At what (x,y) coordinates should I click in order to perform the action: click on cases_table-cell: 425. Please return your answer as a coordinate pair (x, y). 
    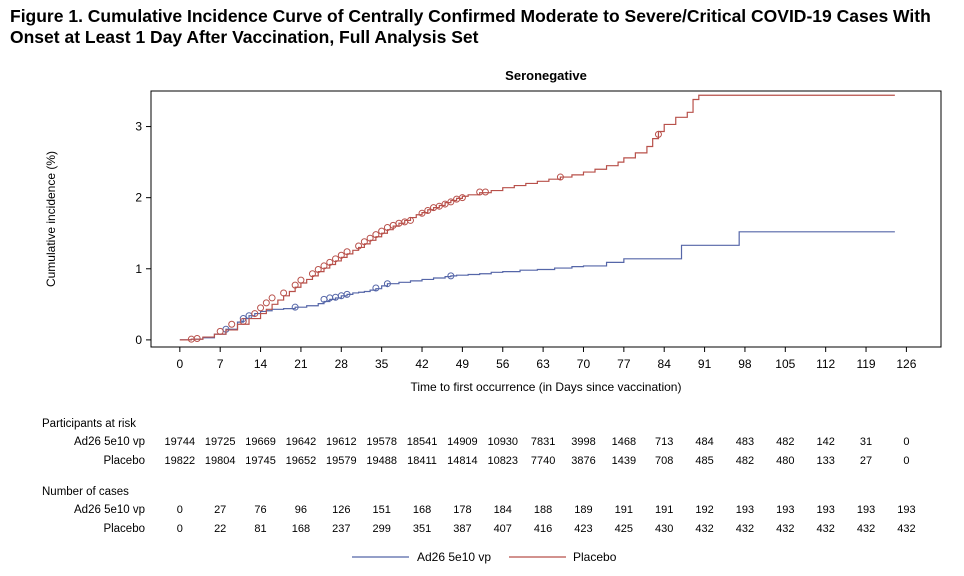
    Looking at the image, I should click on (624, 529).